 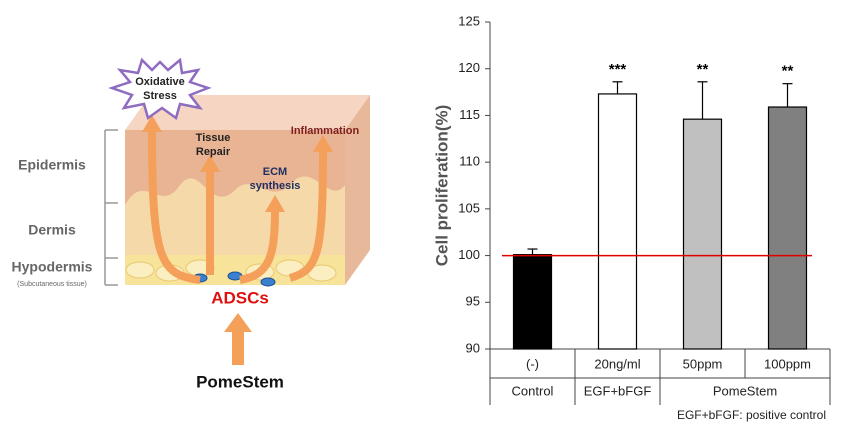 I want to click on product-label: PomeStem, so click(x=240, y=381).